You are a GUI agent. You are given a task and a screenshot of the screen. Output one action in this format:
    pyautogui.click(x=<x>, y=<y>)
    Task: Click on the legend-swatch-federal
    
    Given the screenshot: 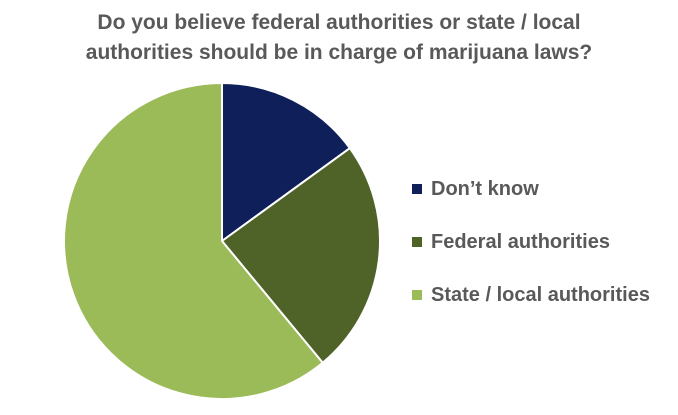 What is the action you would take?
    pyautogui.click(x=417, y=242)
    